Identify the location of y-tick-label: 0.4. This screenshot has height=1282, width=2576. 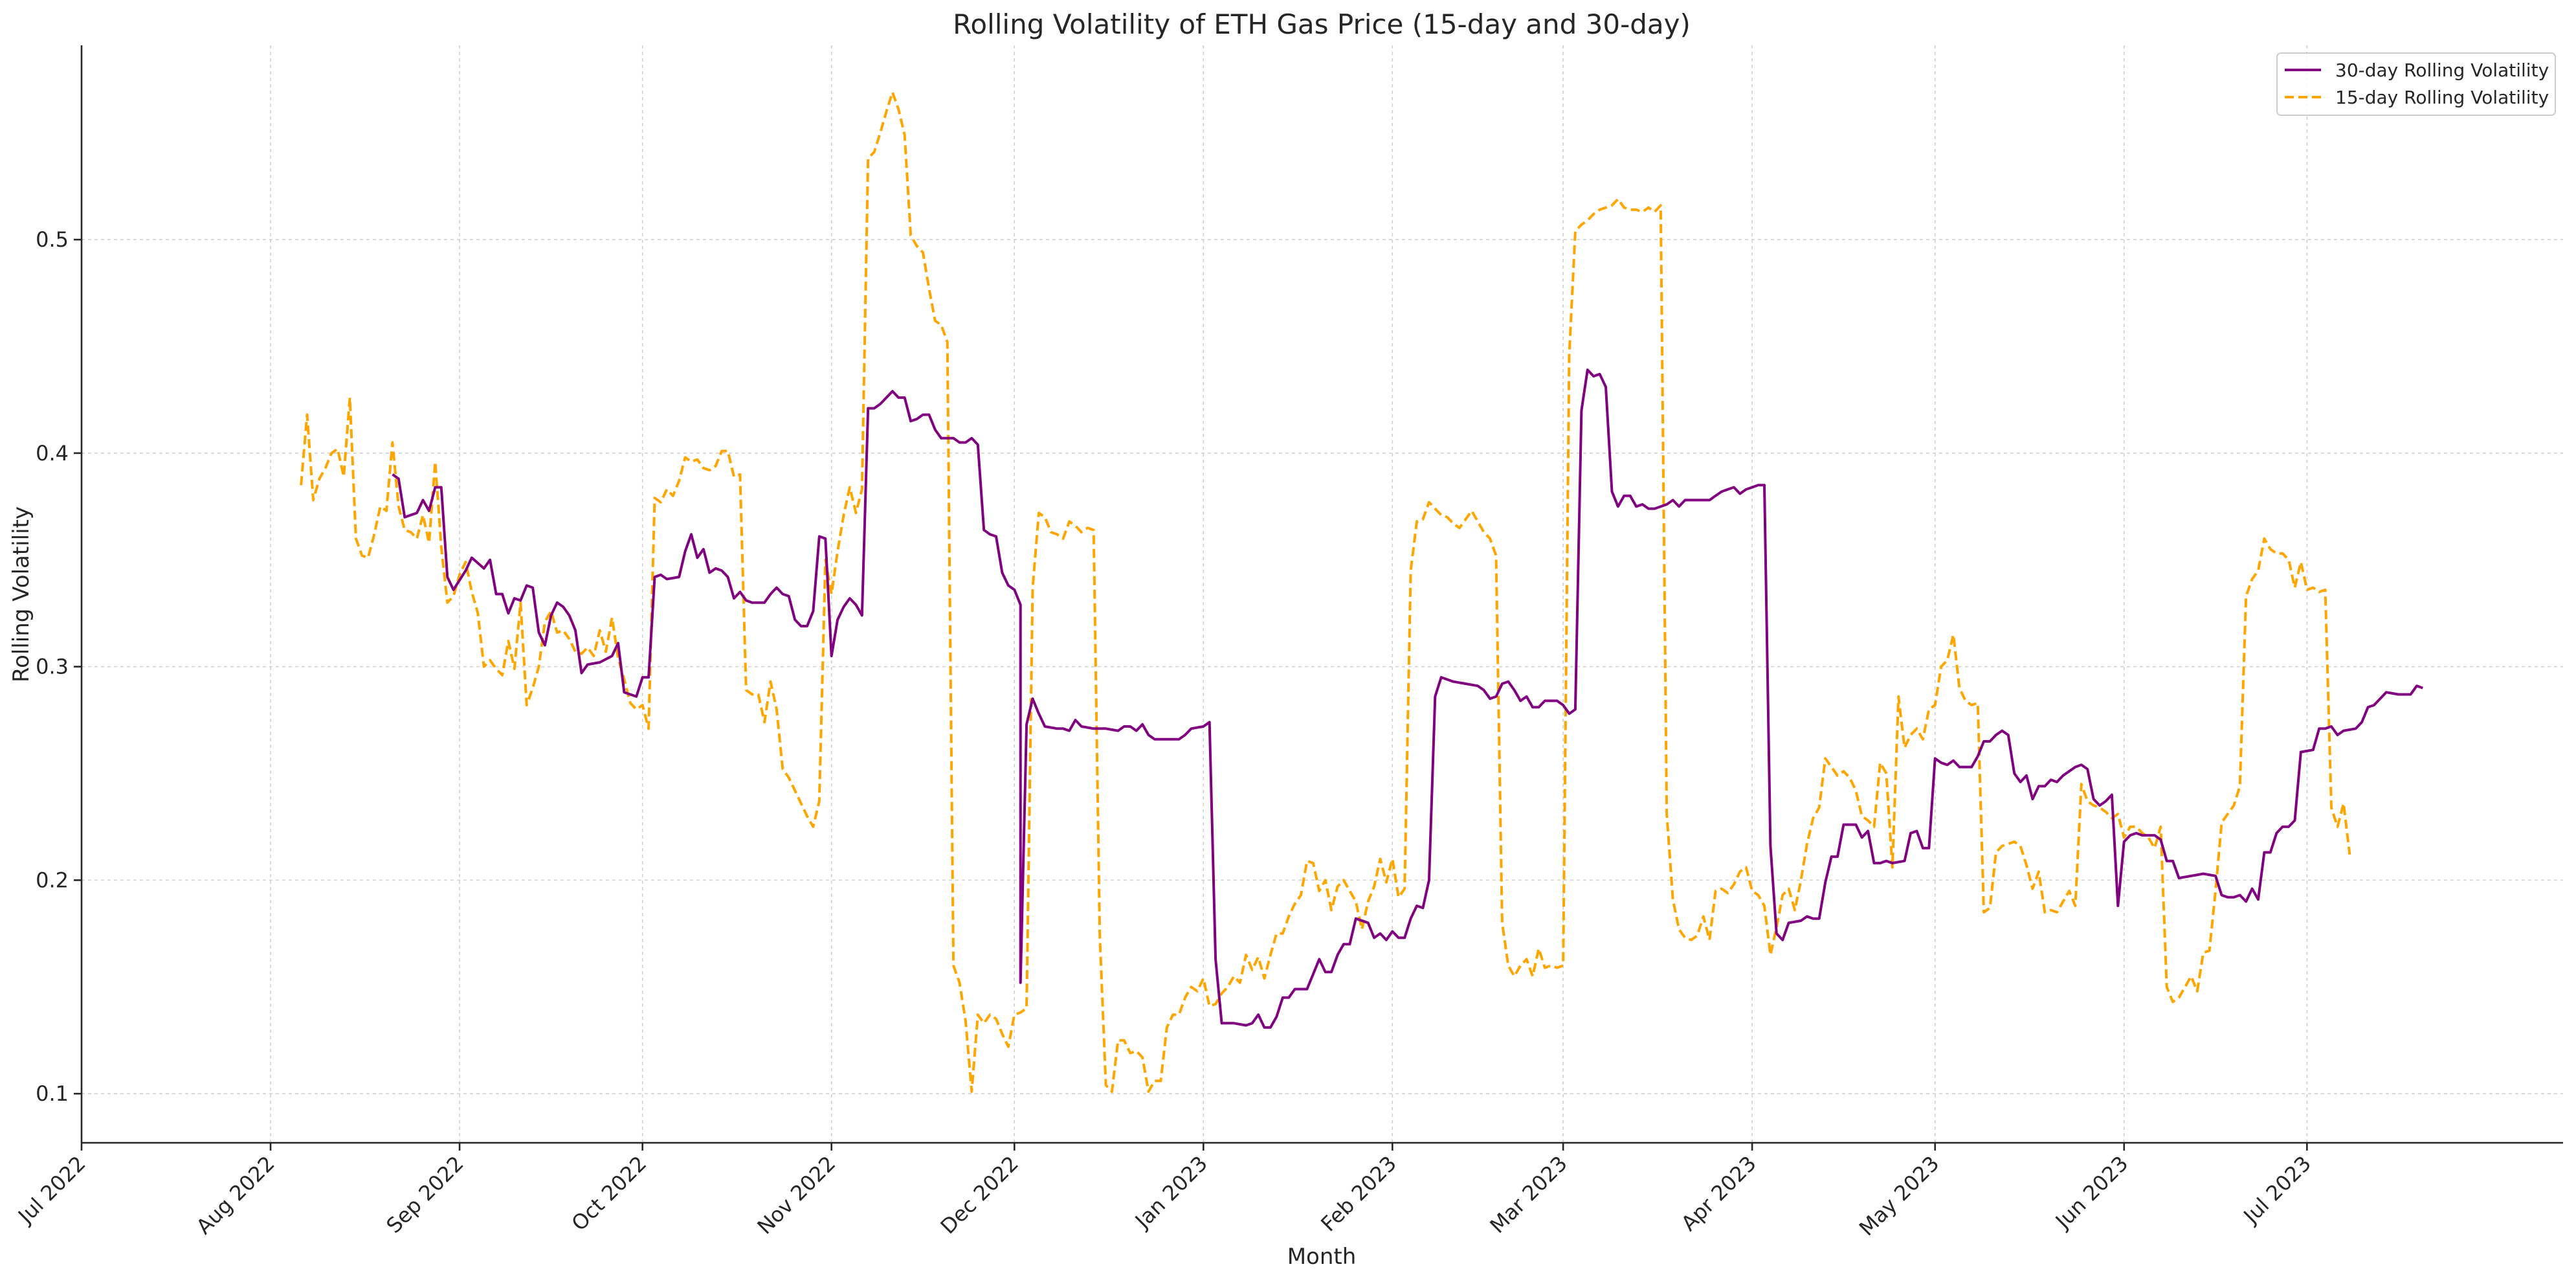
(52, 453).